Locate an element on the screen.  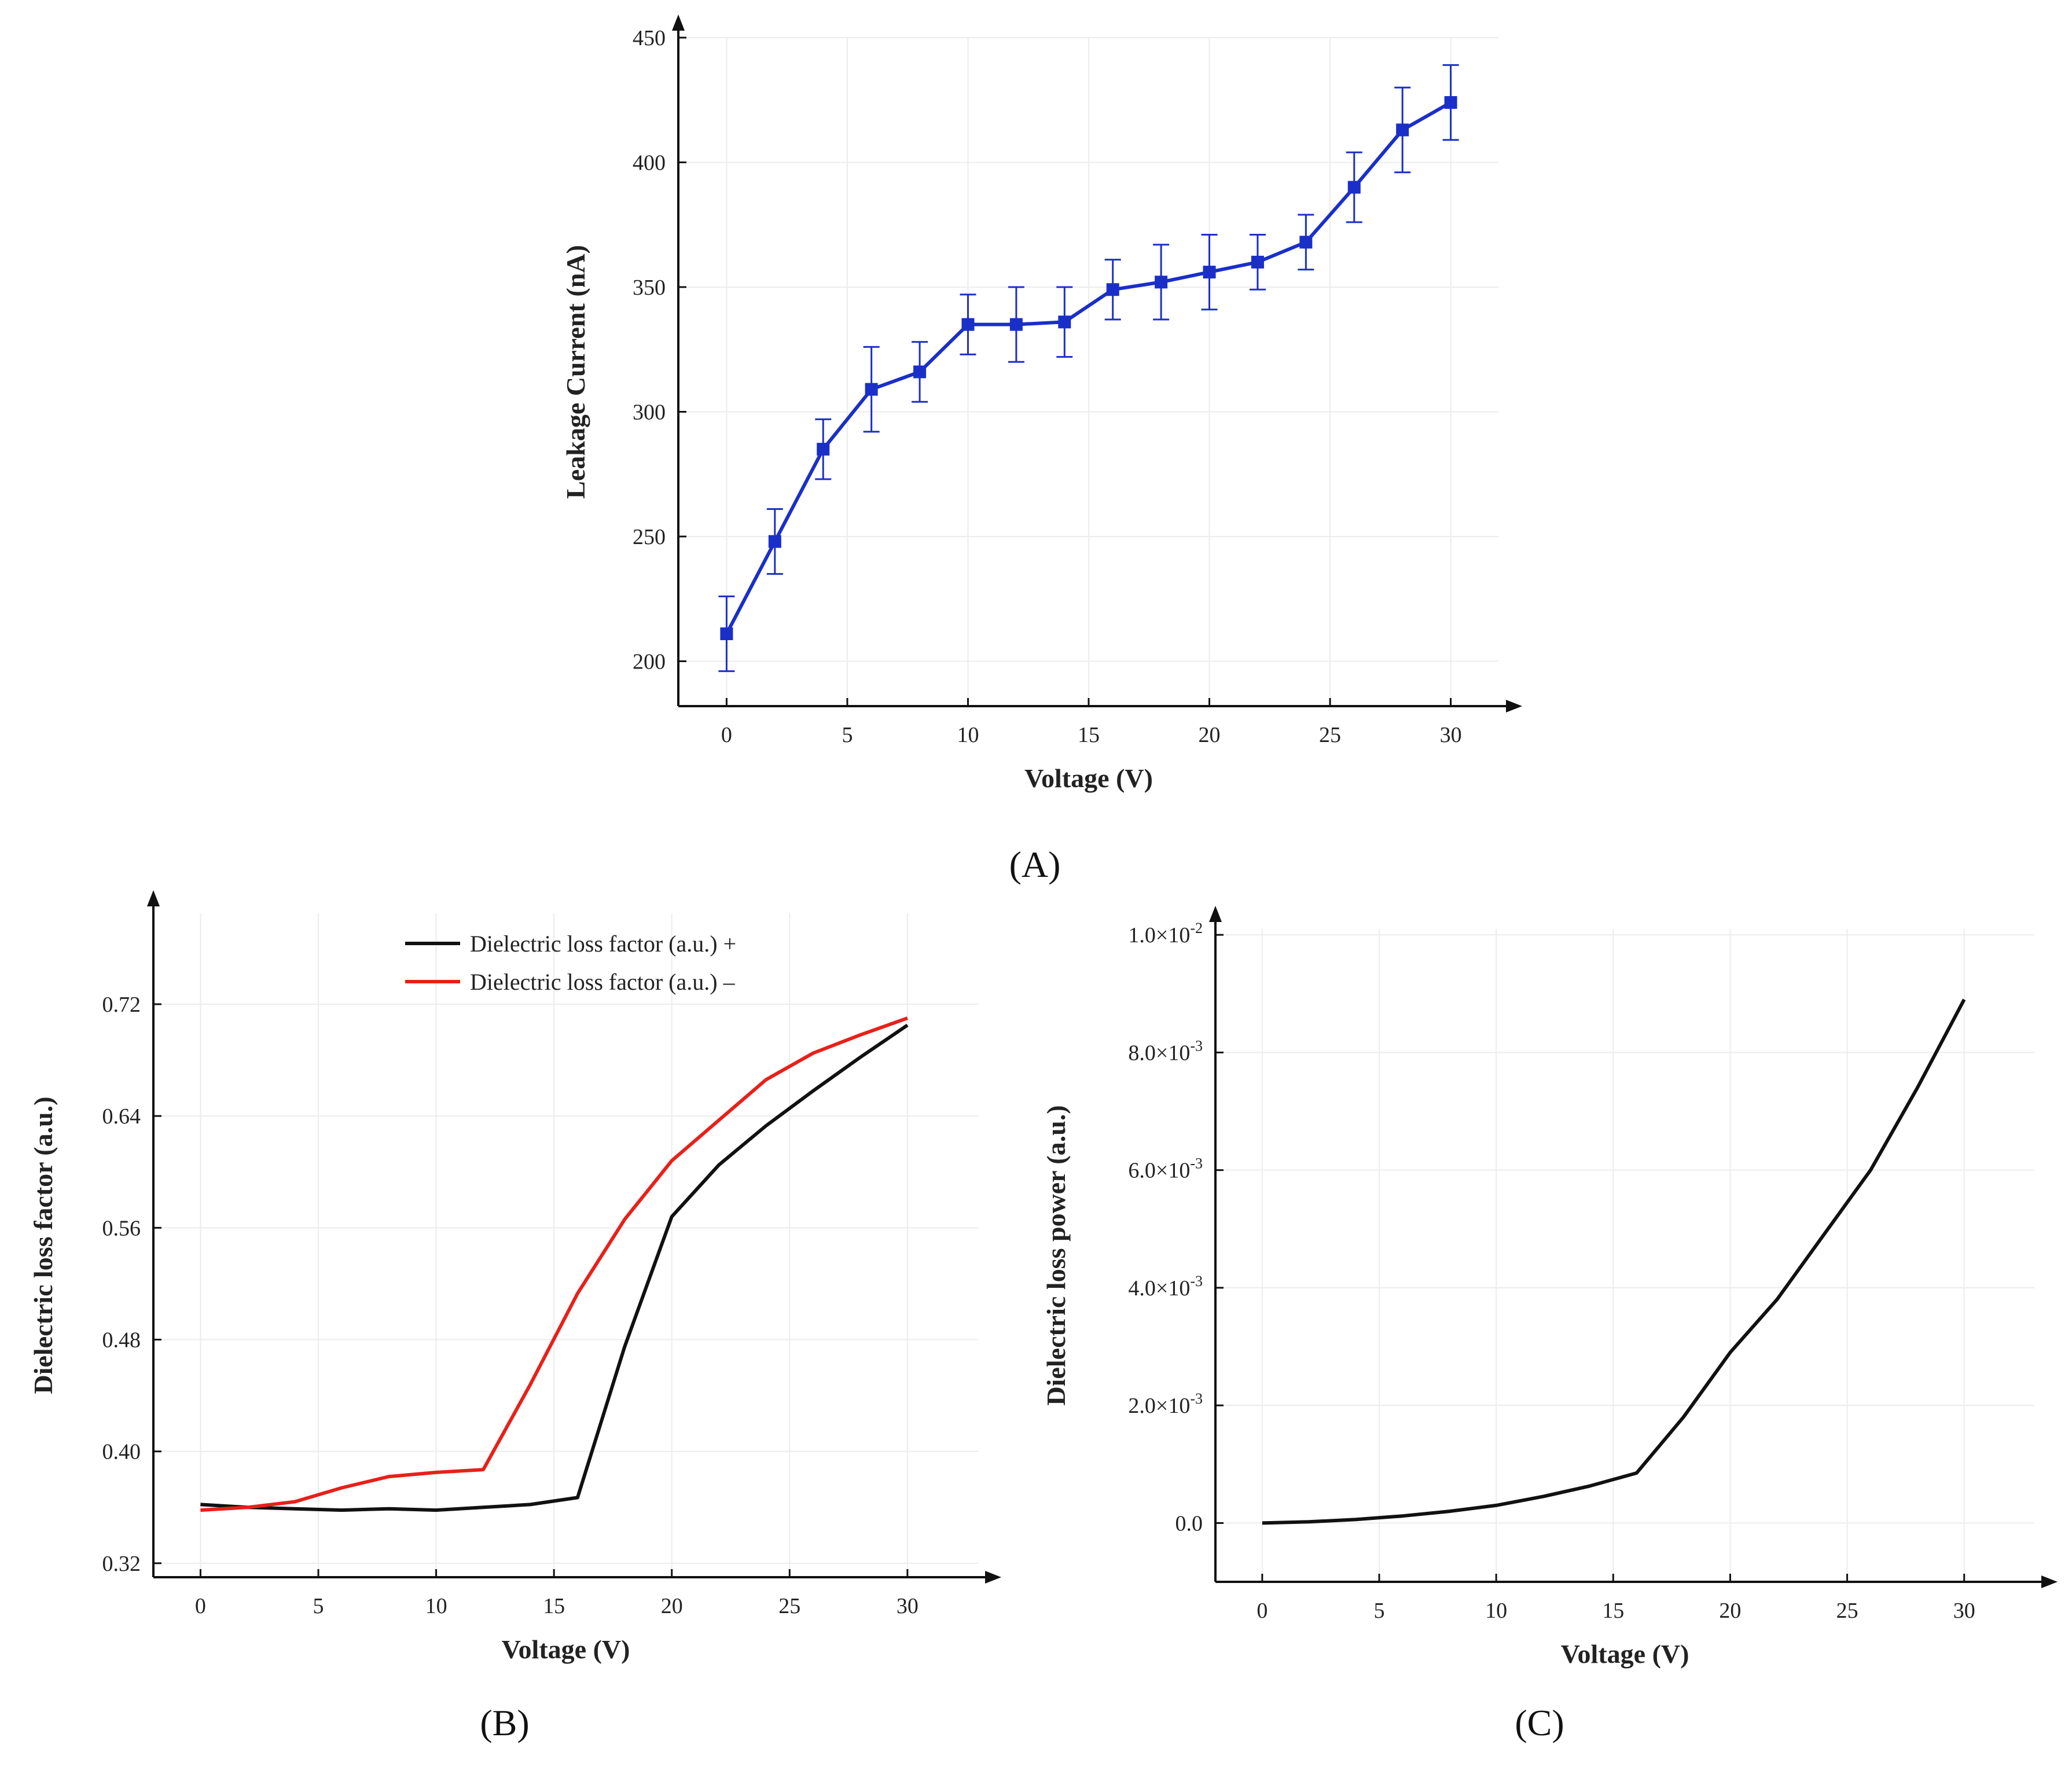
y-tick-label: 0.64 is located at coordinates (121, 1116).